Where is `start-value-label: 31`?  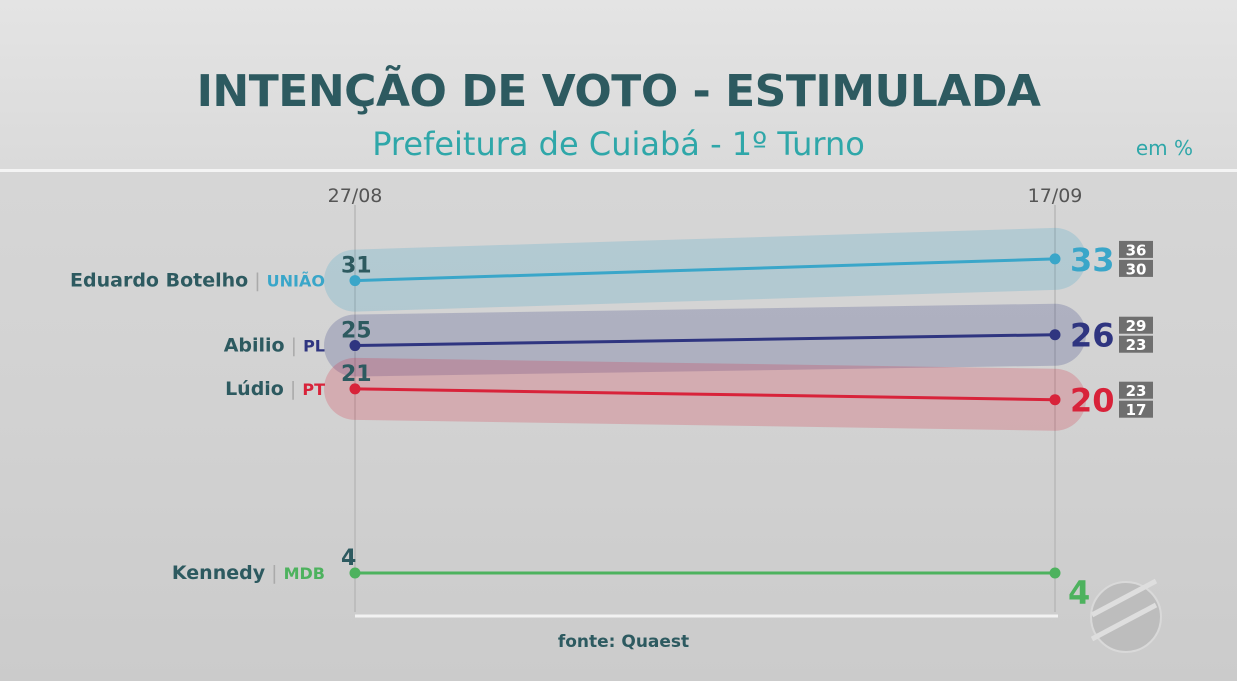 start-value-label: 31 is located at coordinates (356, 266).